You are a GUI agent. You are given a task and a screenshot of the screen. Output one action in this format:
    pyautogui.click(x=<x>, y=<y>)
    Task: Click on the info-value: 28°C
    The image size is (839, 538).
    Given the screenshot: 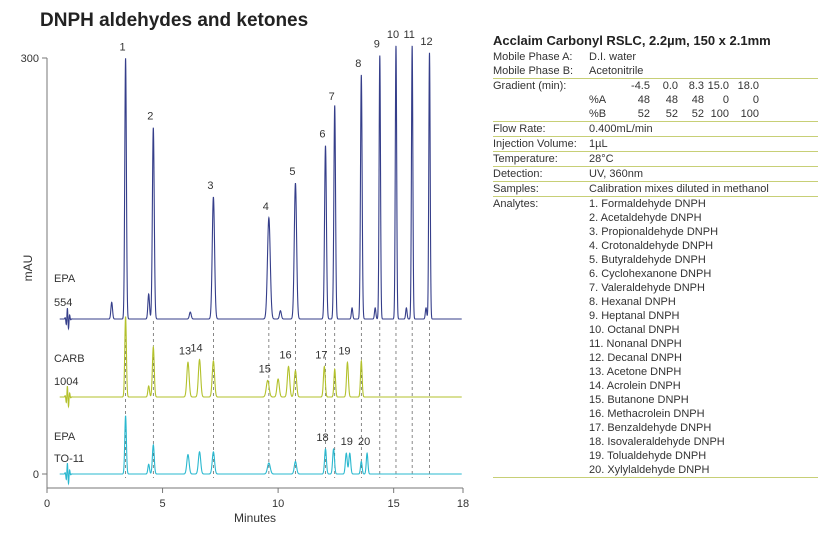 What is the action you would take?
    pyautogui.click(x=601, y=159)
    